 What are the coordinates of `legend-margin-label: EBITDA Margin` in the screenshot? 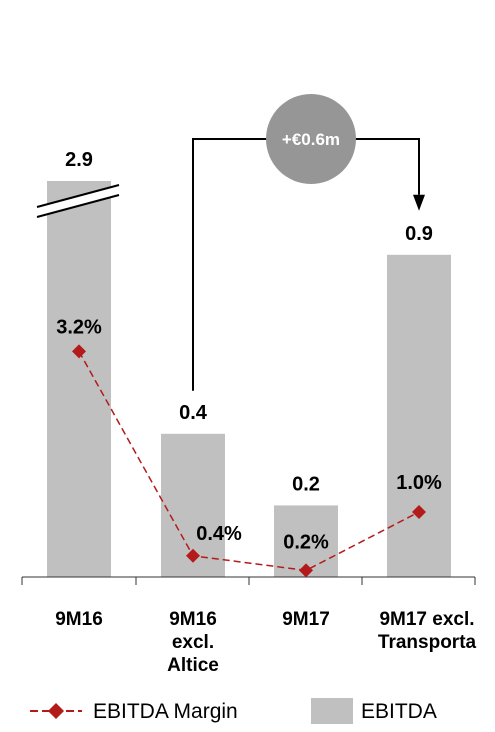 It's located at (165, 711).